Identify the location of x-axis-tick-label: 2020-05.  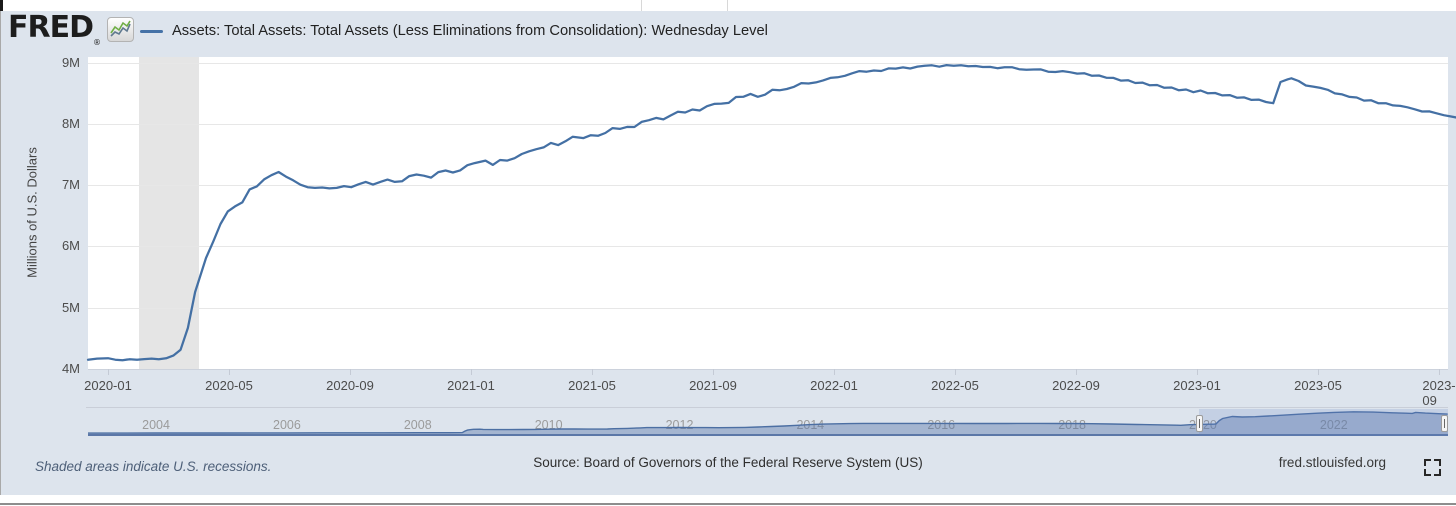
(229, 385).